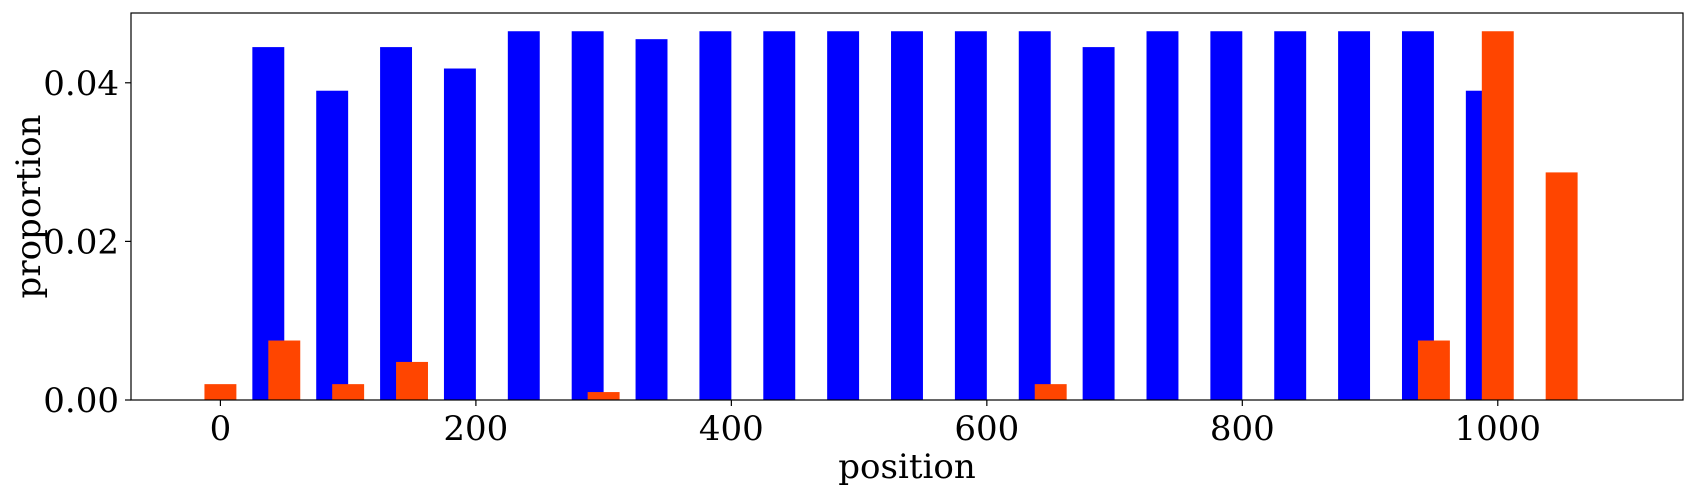 This screenshot has height=497, width=1694. What do you see at coordinates (221, 429) in the screenshot?
I see `x-tick-label: 0` at bounding box center [221, 429].